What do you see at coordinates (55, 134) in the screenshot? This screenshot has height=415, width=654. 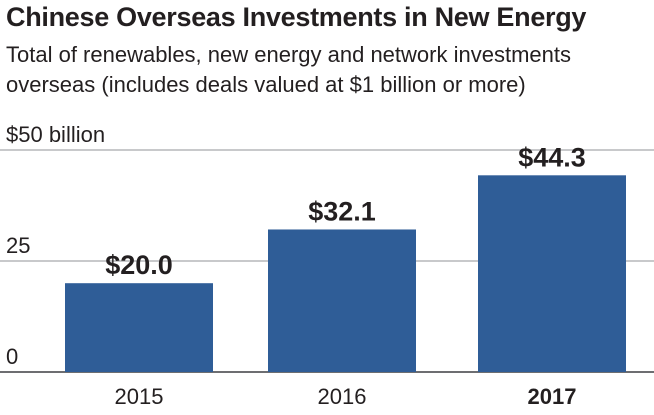 I see `y-tick-label: $50 billion` at bounding box center [55, 134].